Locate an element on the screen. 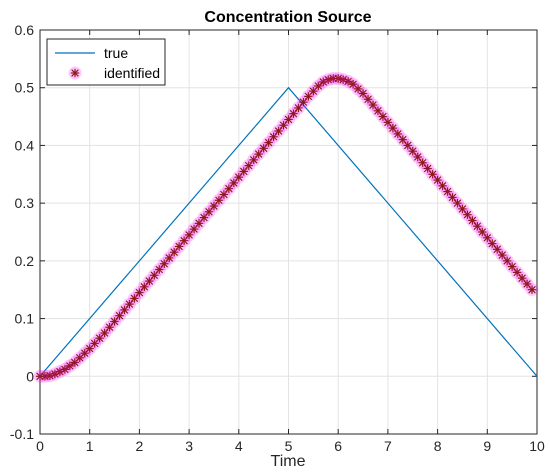 The image size is (550, 473). y-tick-label: 0.3 is located at coordinates (25, 203).